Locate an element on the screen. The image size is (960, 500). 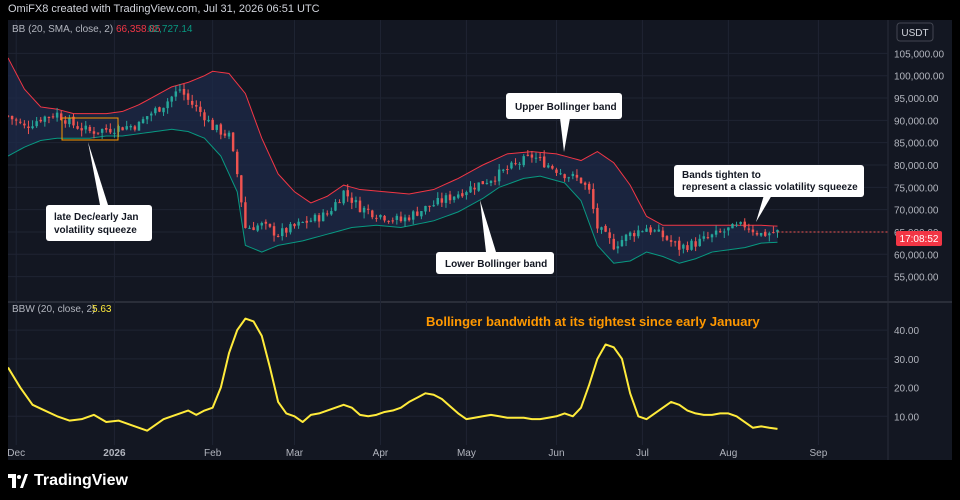
lower-band-label: Lower Bollinger band is located at coordinates (496, 264).